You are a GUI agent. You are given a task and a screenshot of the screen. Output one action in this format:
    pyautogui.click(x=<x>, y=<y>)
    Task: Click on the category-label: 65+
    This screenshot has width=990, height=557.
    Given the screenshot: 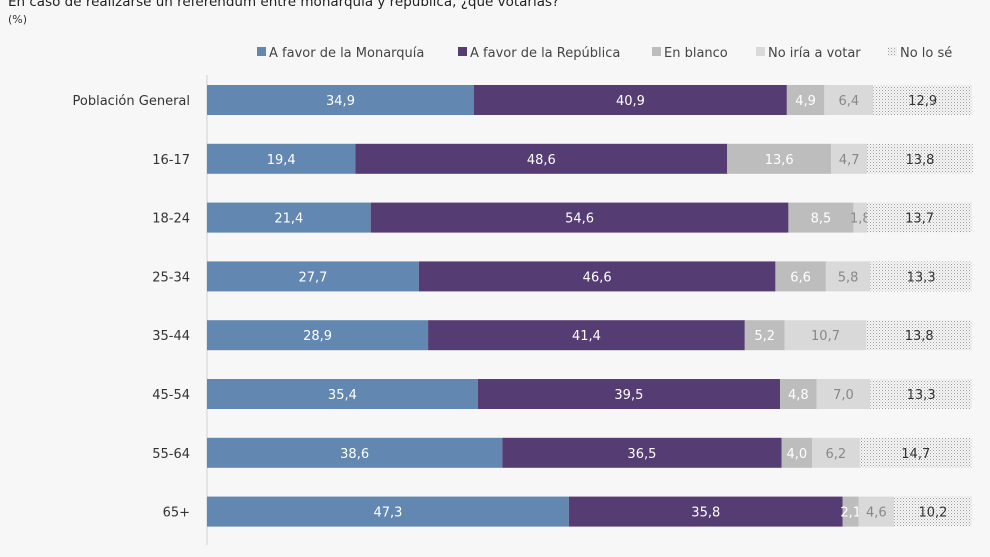 What is the action you would take?
    pyautogui.click(x=176, y=513)
    